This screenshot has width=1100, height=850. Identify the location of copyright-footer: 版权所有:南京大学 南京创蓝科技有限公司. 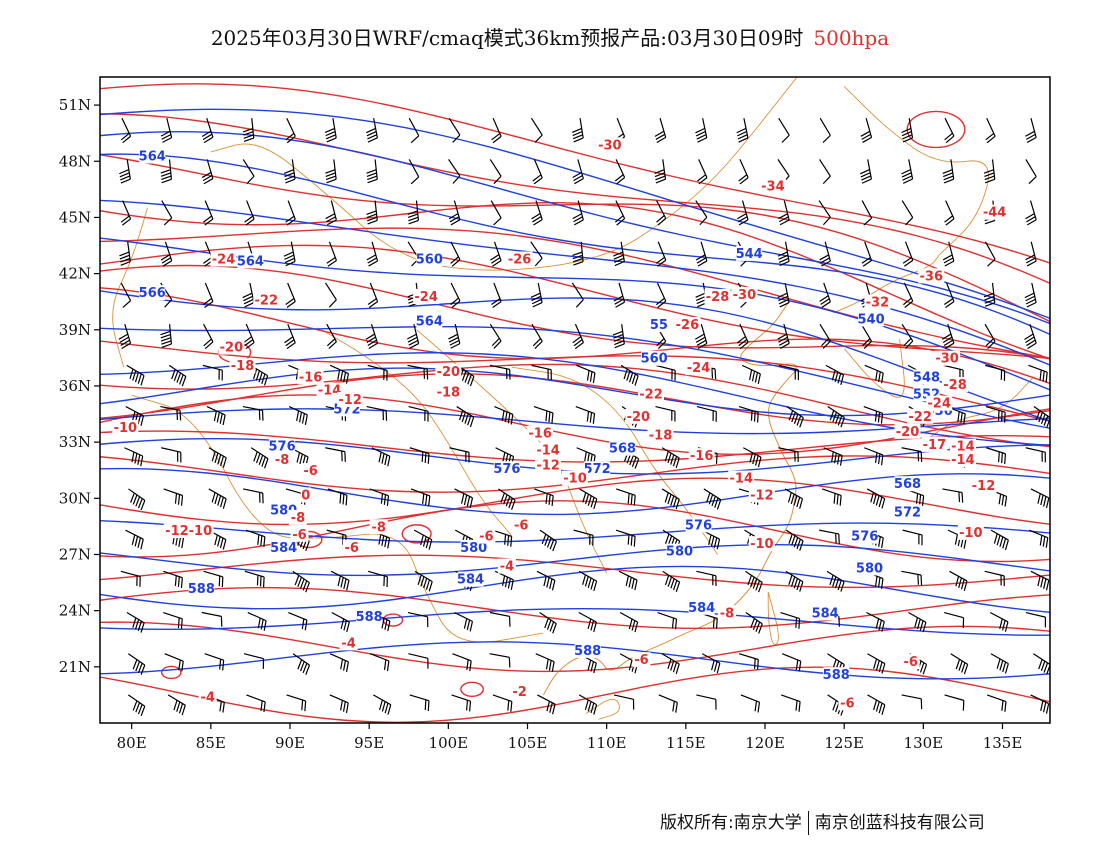
(822, 821).